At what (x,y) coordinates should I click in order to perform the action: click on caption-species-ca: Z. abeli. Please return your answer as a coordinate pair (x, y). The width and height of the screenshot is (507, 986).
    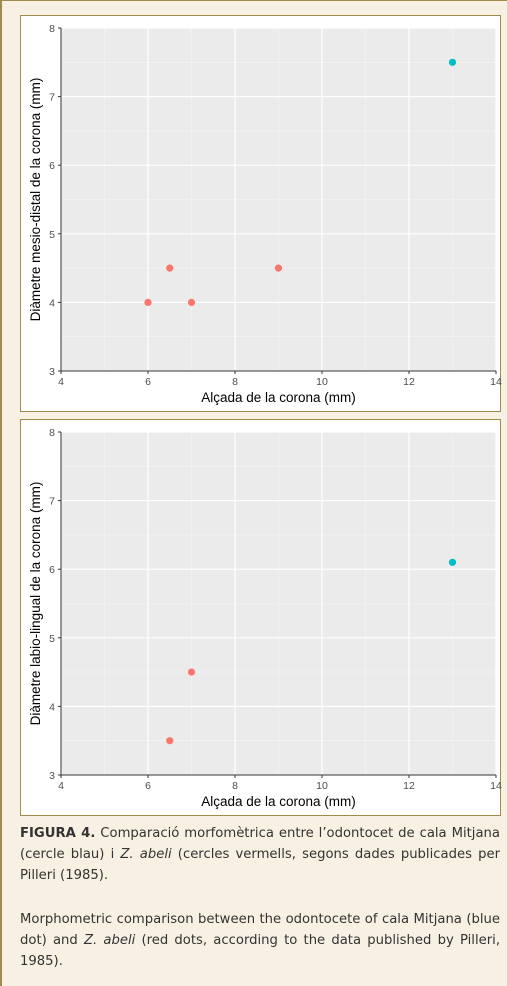
    Looking at the image, I should click on (146, 854).